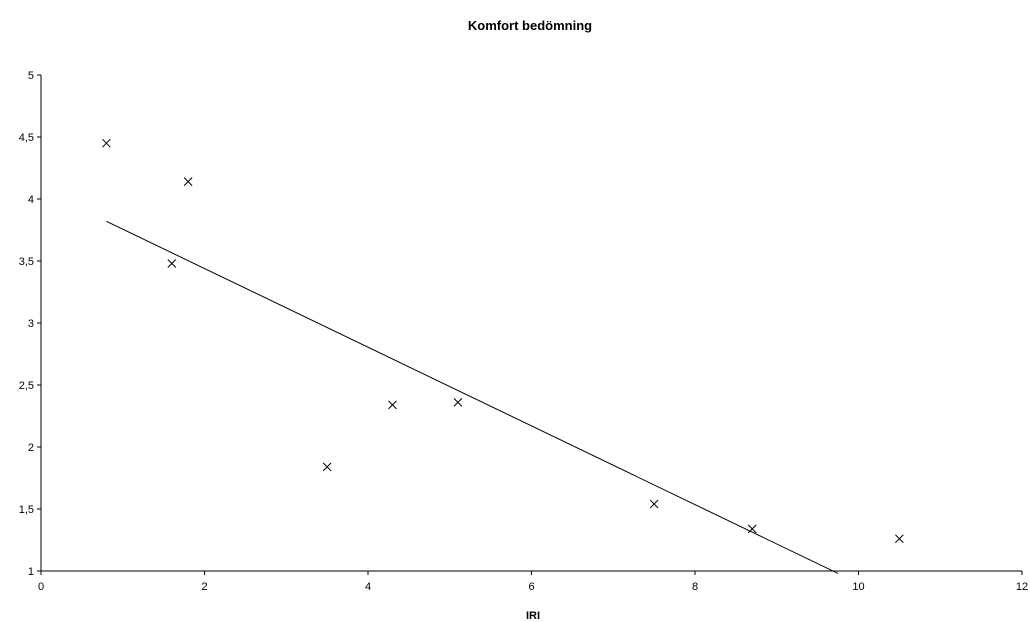 The width and height of the screenshot is (1030, 622). What do you see at coordinates (695, 587) in the screenshot?
I see `x-tick-label: 8` at bounding box center [695, 587].